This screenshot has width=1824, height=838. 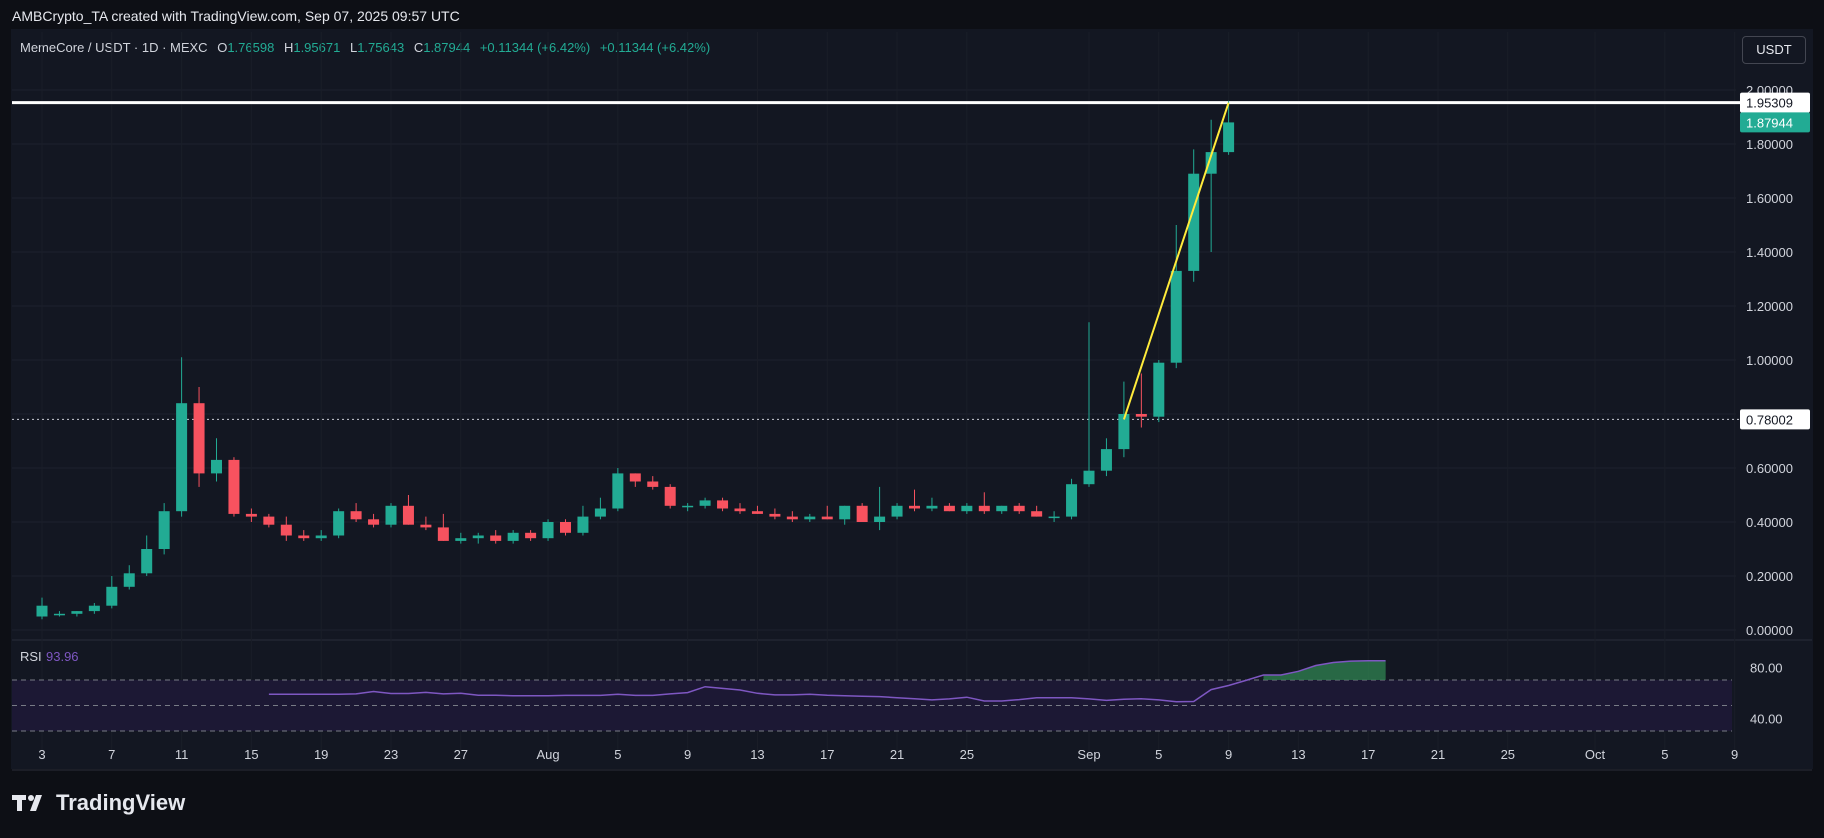 What do you see at coordinates (1766, 718) in the screenshot?
I see `rsi-tick-label: 40.00` at bounding box center [1766, 718].